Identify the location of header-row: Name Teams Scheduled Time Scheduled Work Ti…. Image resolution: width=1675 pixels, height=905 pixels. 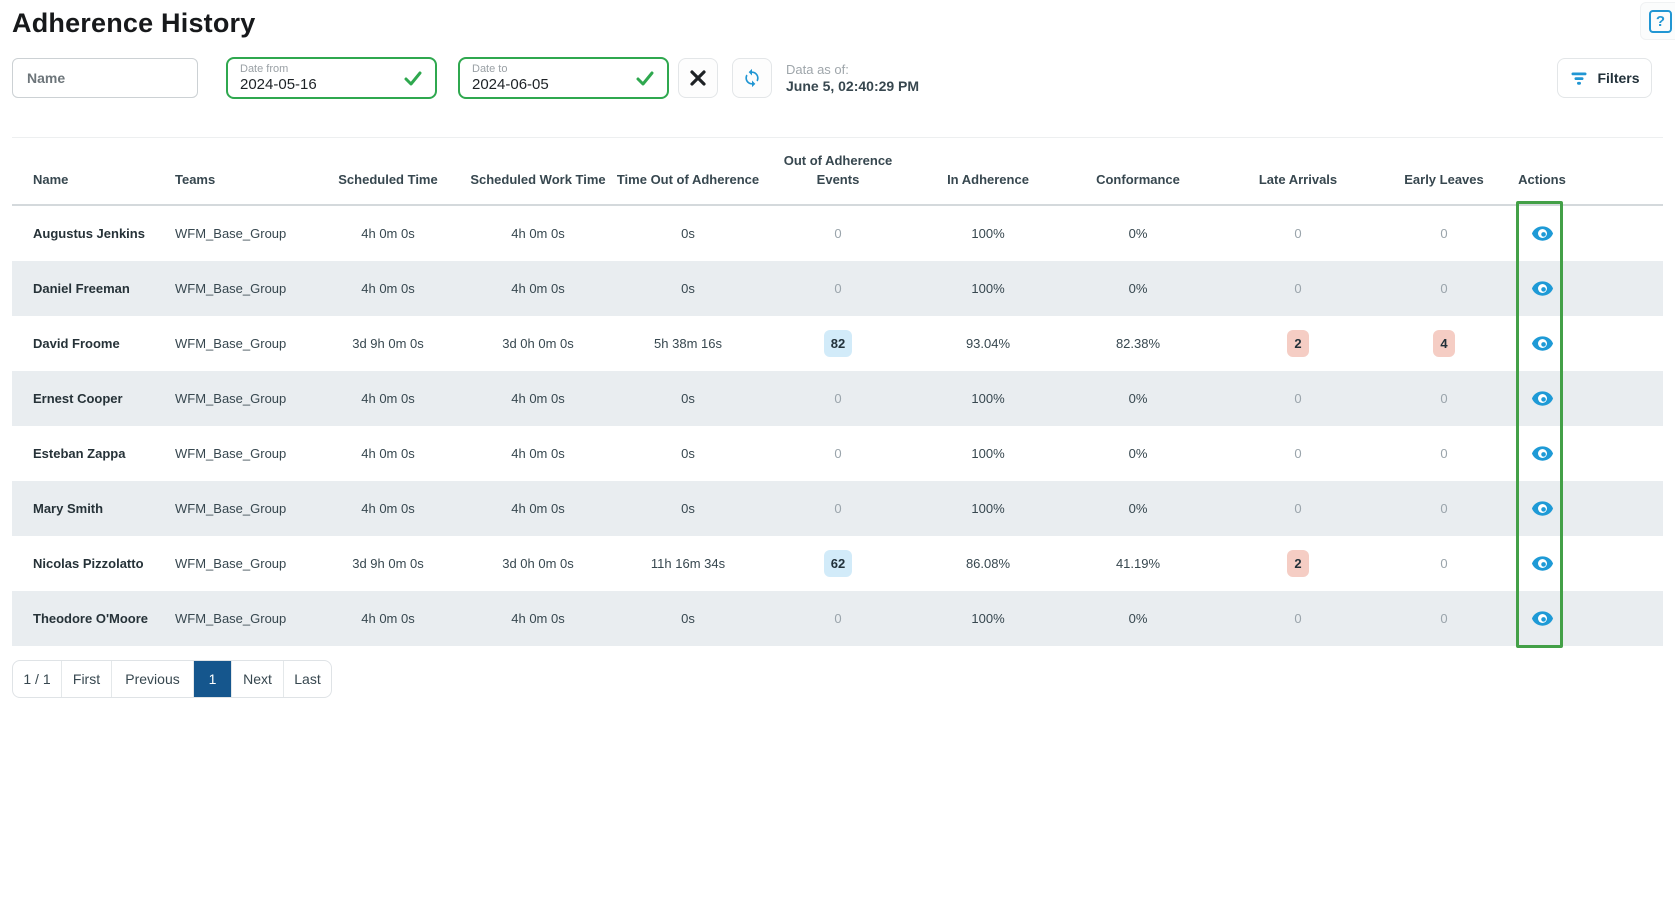
(837, 172).